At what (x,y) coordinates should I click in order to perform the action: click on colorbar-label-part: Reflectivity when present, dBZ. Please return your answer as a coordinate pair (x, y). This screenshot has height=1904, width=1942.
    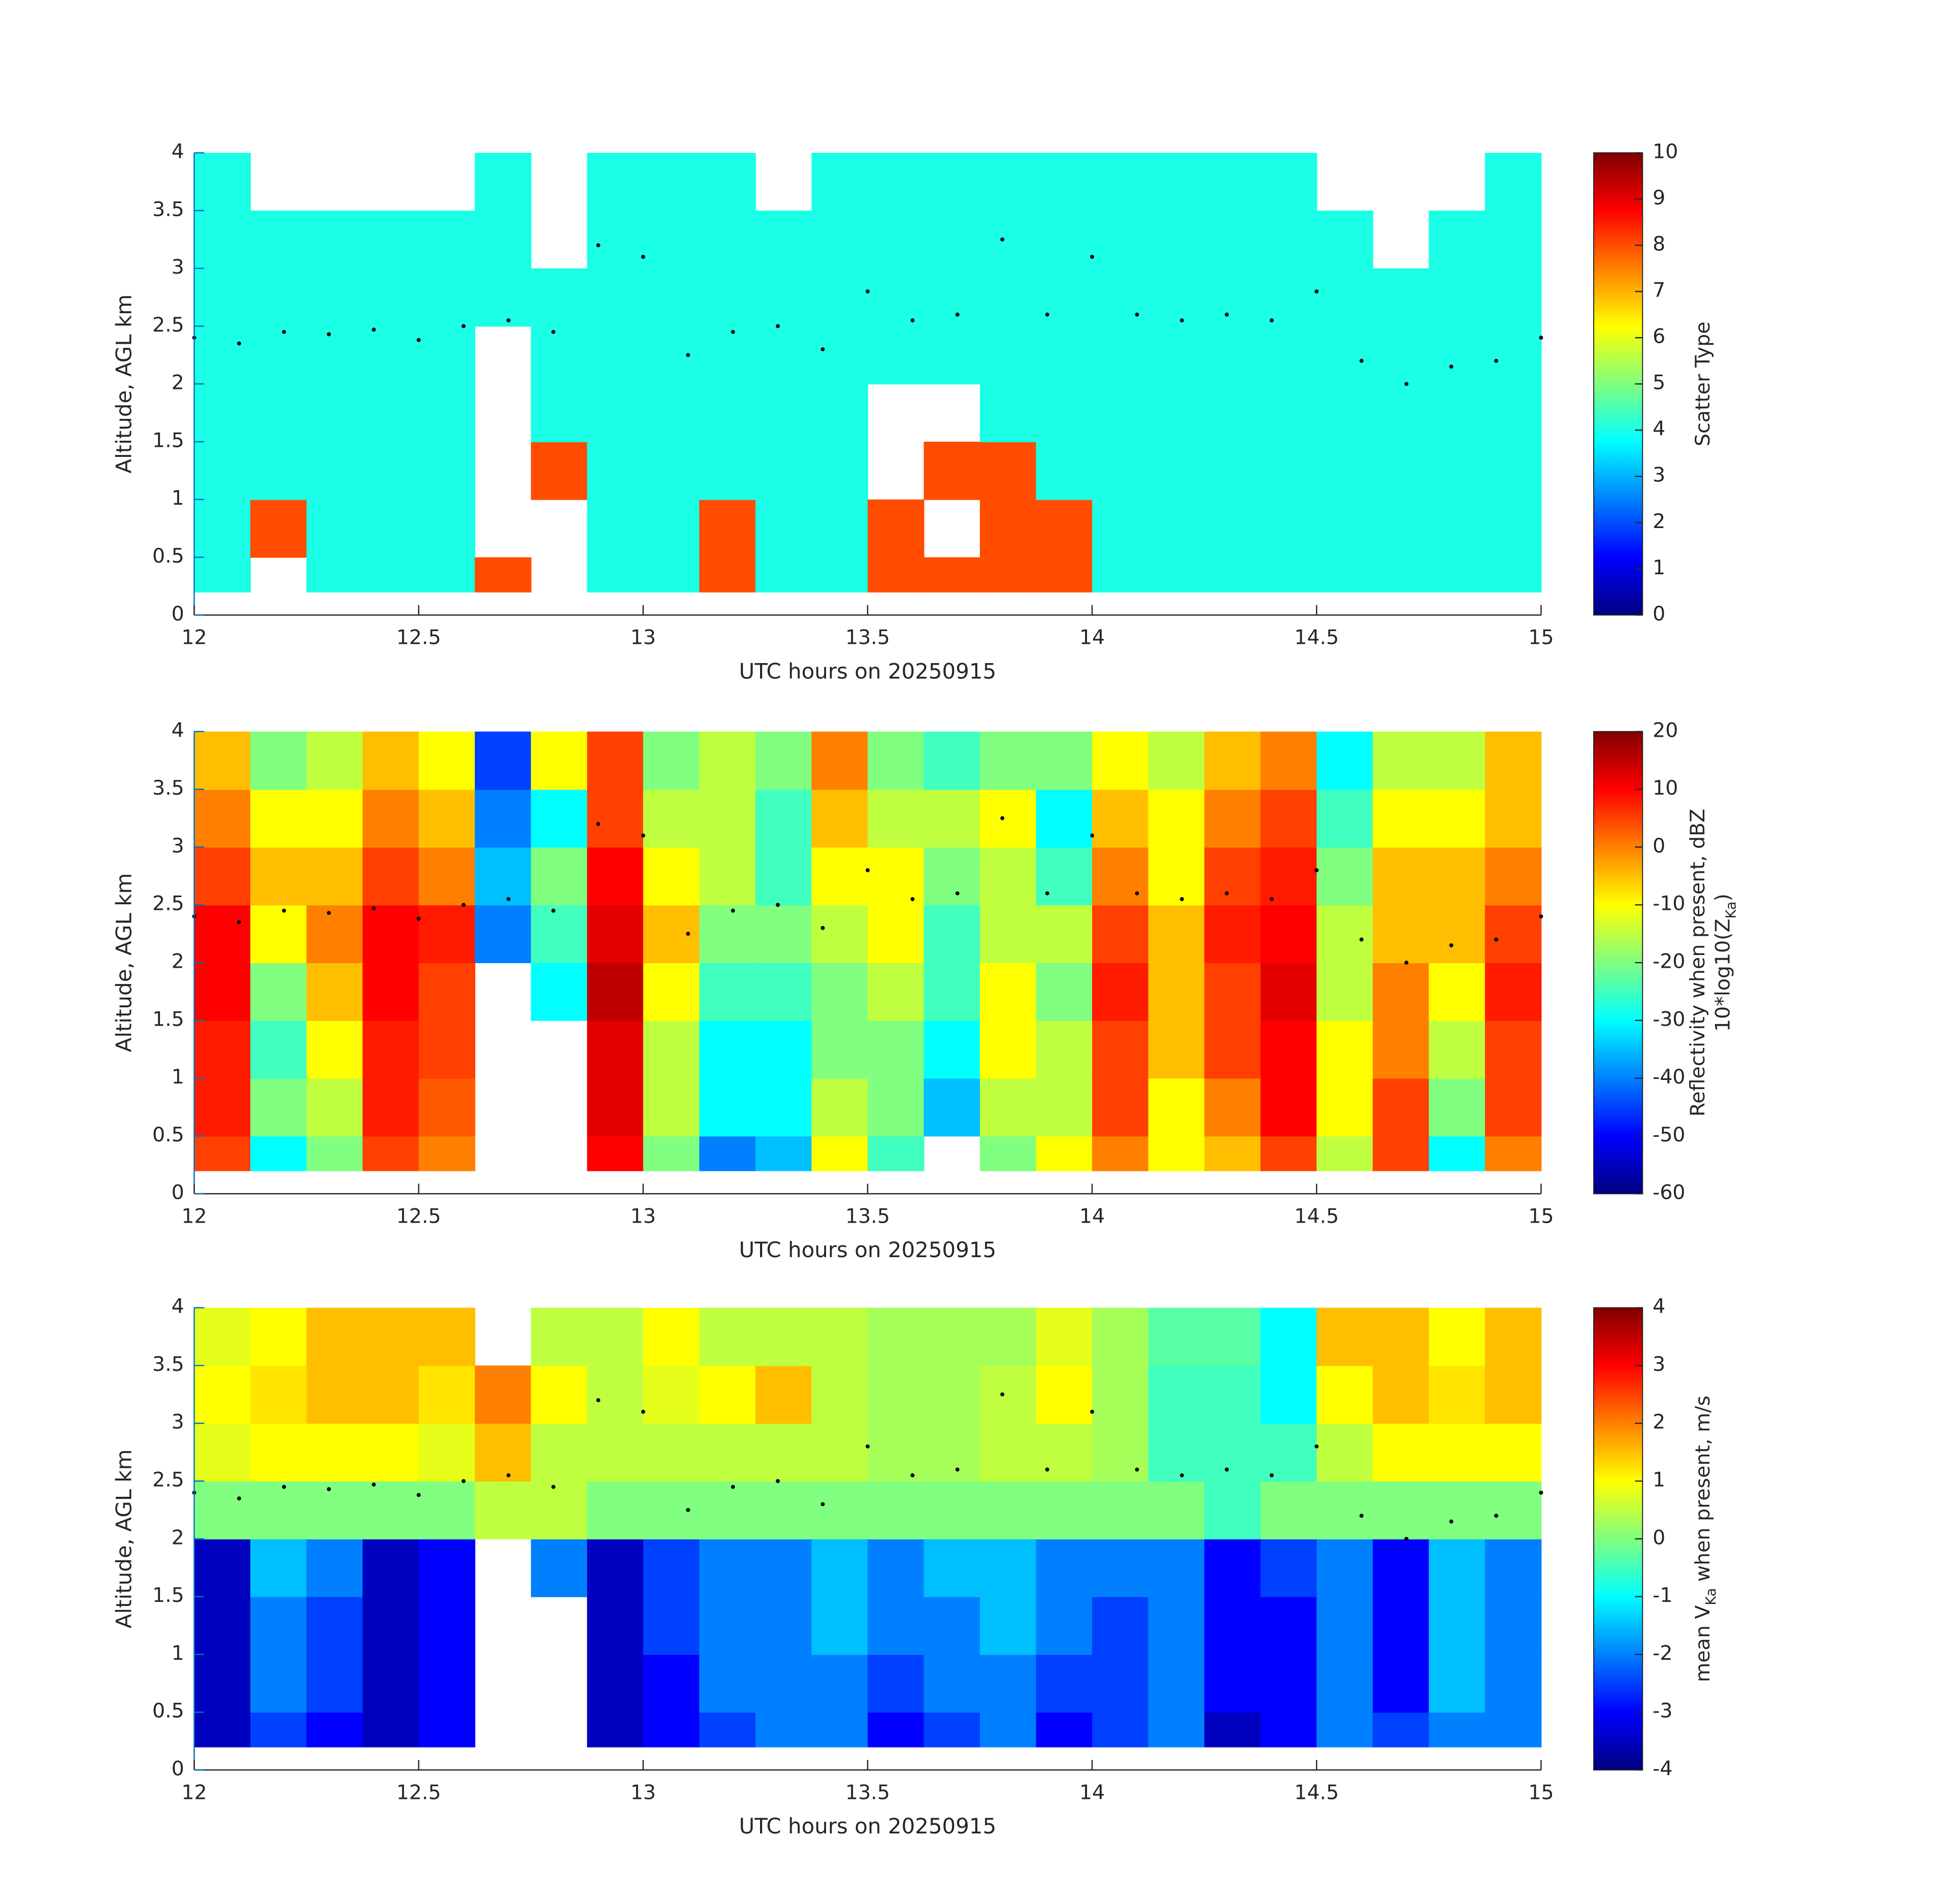
    Looking at the image, I should click on (1697, 963).